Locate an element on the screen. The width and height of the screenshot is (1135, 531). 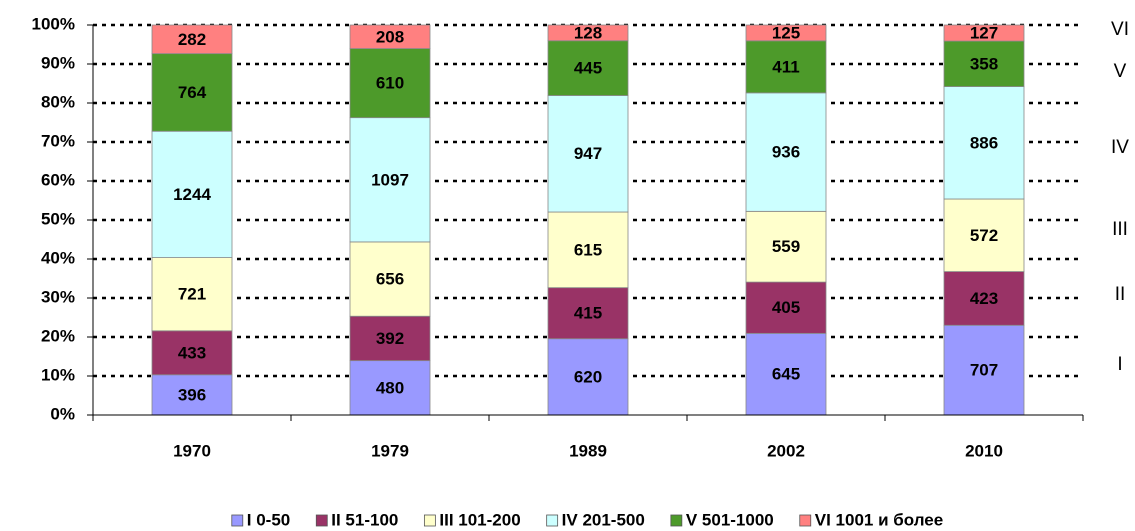
data-label: 610 is located at coordinates (390, 83).